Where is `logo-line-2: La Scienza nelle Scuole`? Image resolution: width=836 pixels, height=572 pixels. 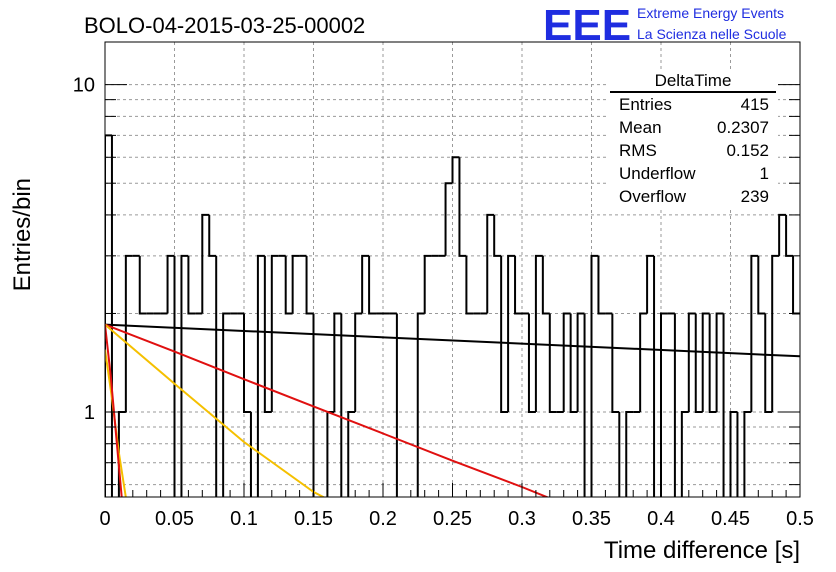
logo-line-2: La Scienza nelle Scuole is located at coordinates (712, 34).